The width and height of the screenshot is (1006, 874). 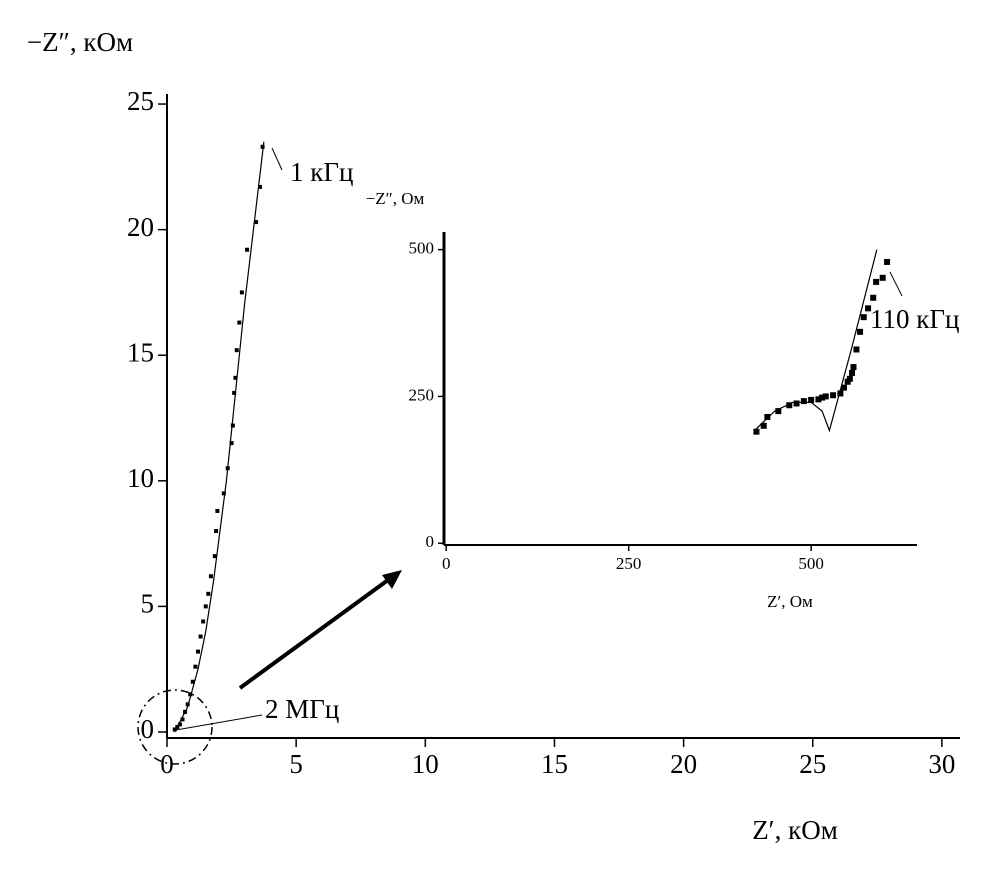 I want to click on x-tick-label: 25, so click(x=812, y=764).